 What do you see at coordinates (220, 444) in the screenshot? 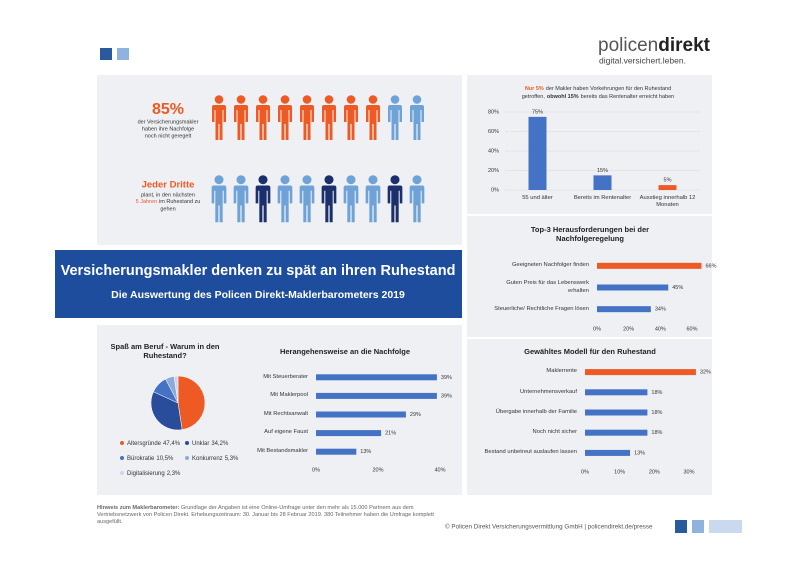
I see `legend-value: 34,2%` at bounding box center [220, 444].